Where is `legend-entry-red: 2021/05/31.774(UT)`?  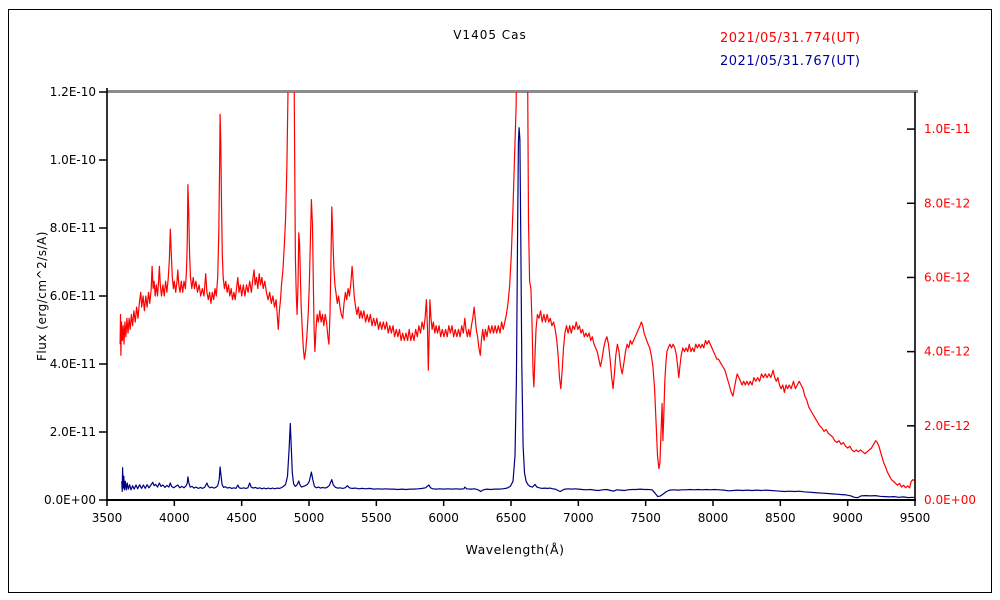 legend-entry-red: 2021/05/31.774(UT) is located at coordinates (790, 38).